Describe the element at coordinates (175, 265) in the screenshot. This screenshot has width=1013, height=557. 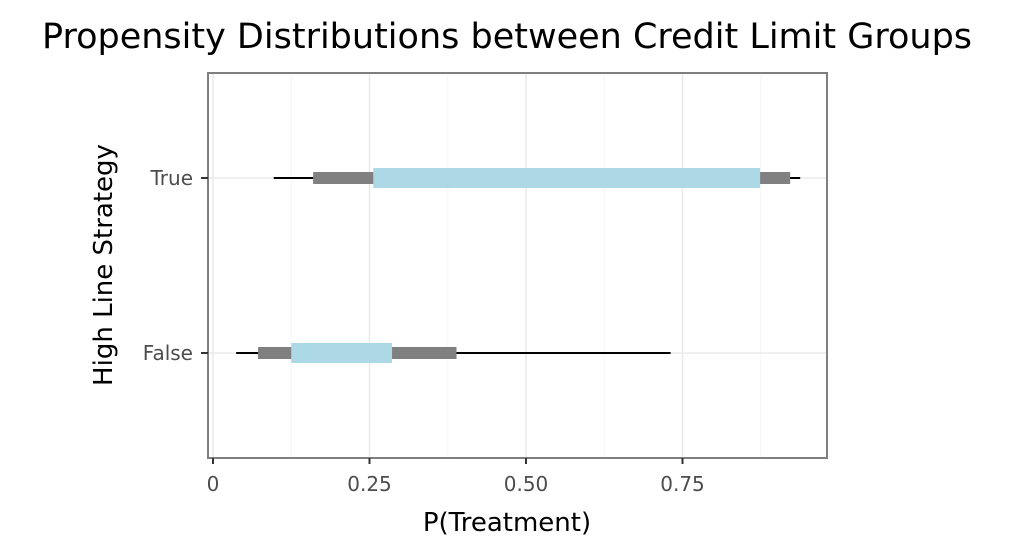
I see `y-axis: False True` at that location.